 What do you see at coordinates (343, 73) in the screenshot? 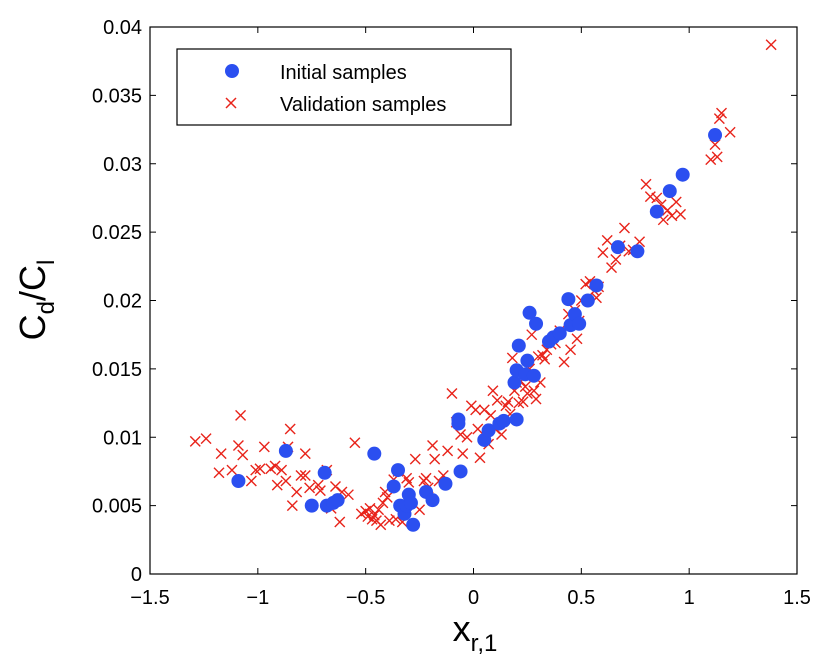
I see `legend-initial-label: Initial samples` at bounding box center [343, 73].